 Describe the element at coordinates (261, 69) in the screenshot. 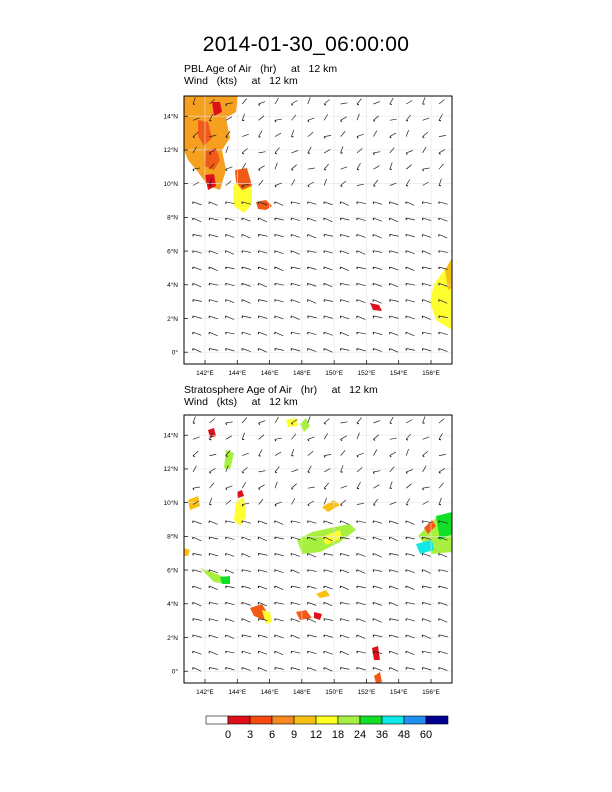

I see `panel1-title: PBL Age of Air (hr) at 12 km` at that location.